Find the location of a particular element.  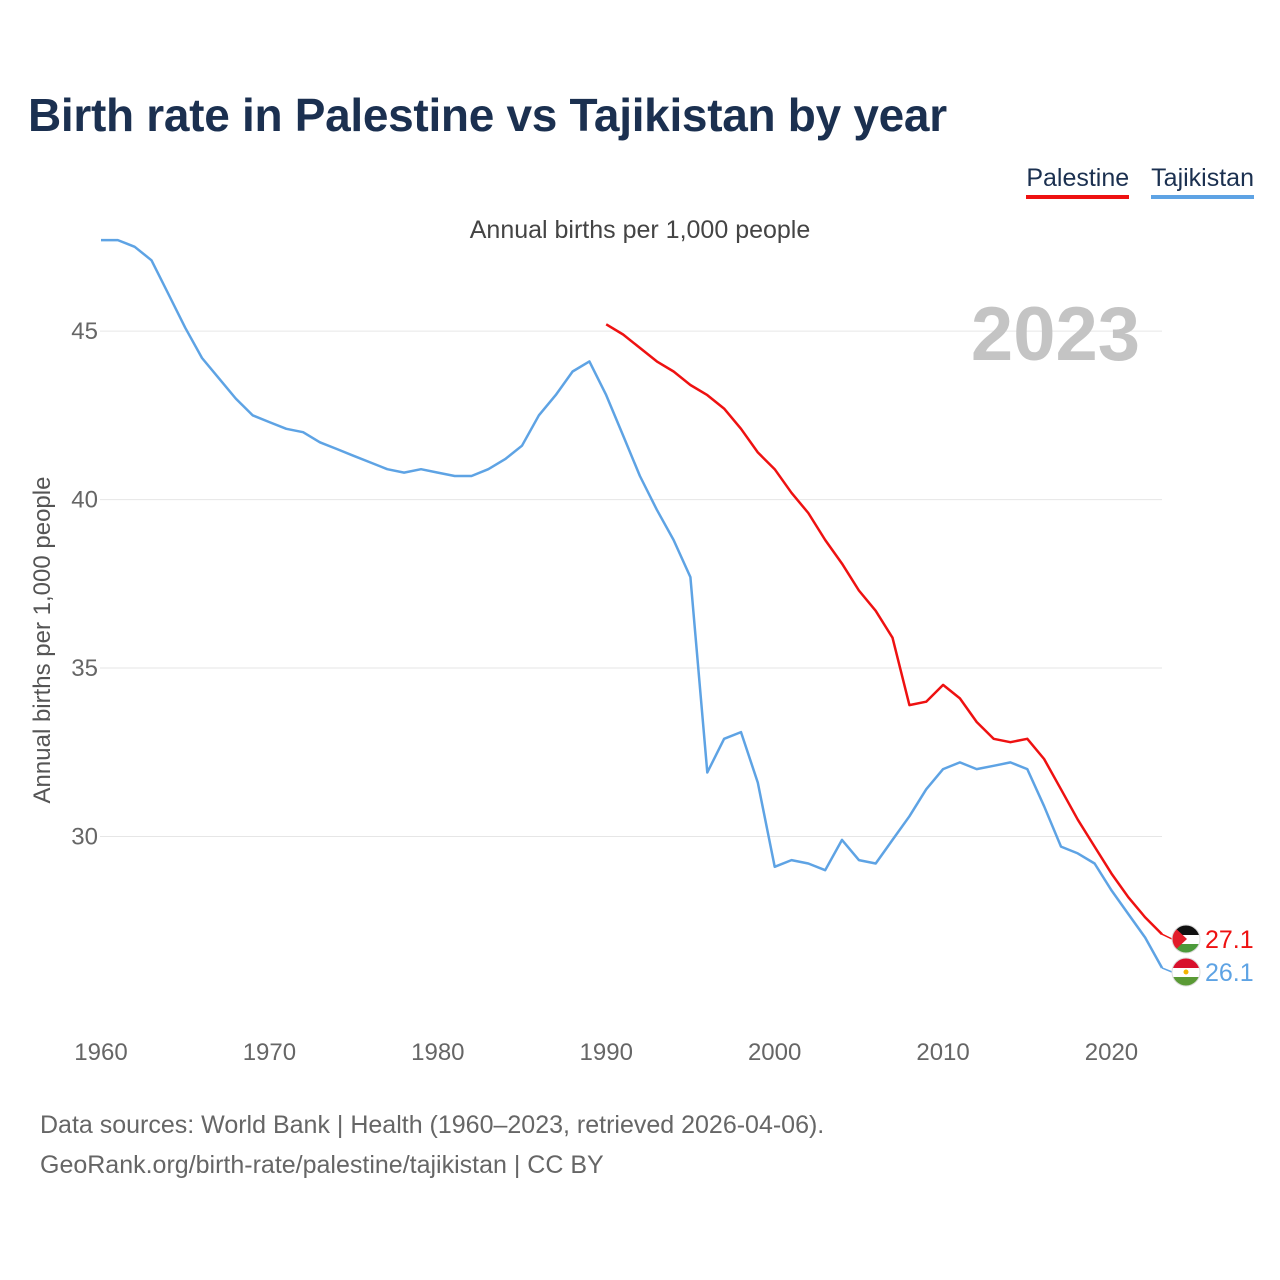

flag-tajikistan-icon is located at coordinates (1186, 972).